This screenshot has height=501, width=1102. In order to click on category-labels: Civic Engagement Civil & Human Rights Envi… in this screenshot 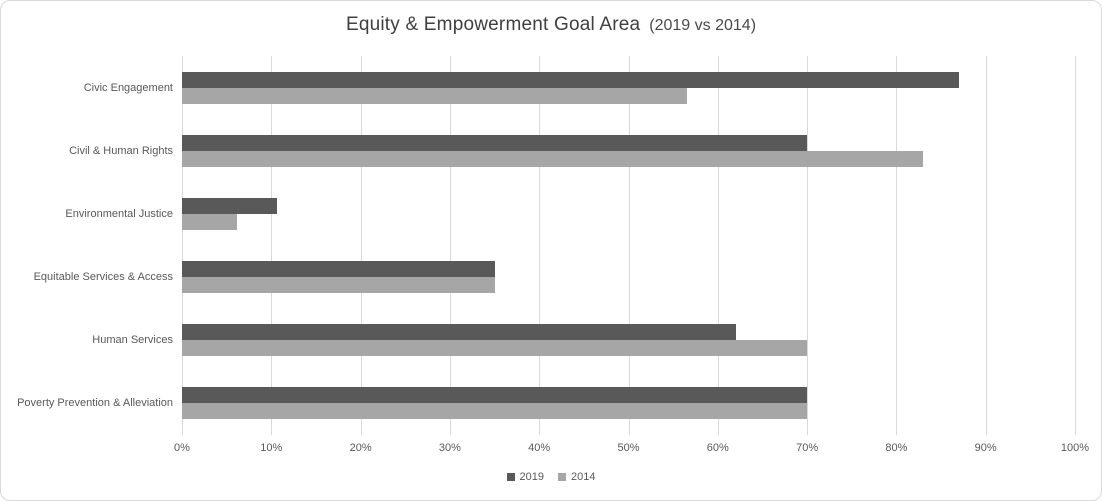, I will do `click(87, 245)`.